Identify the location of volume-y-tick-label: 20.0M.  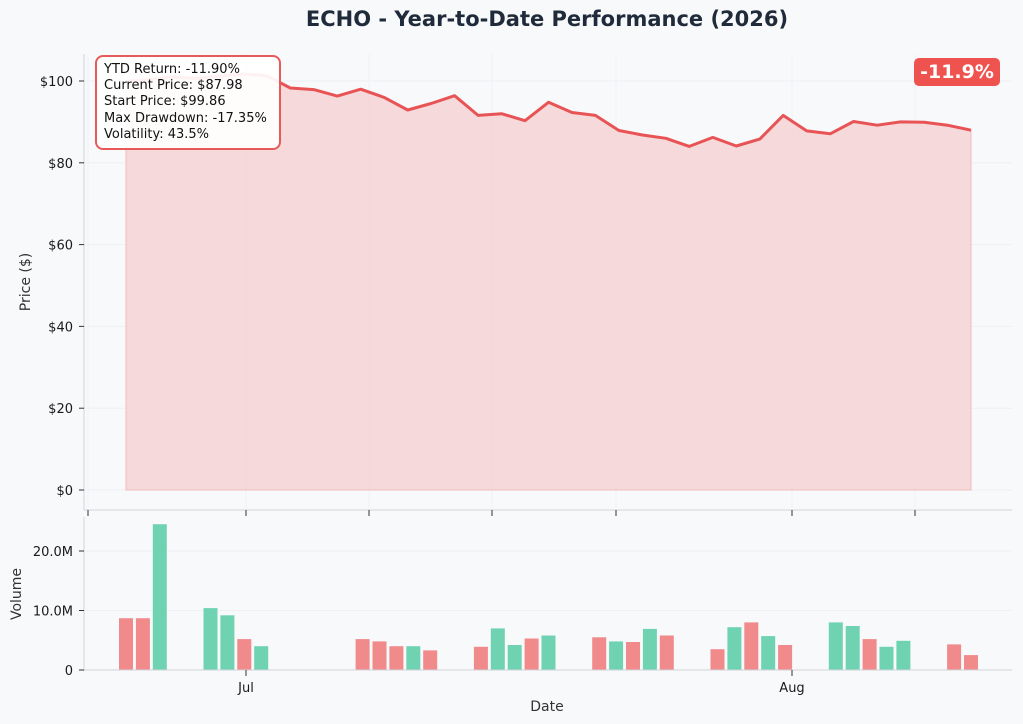
(53, 552).